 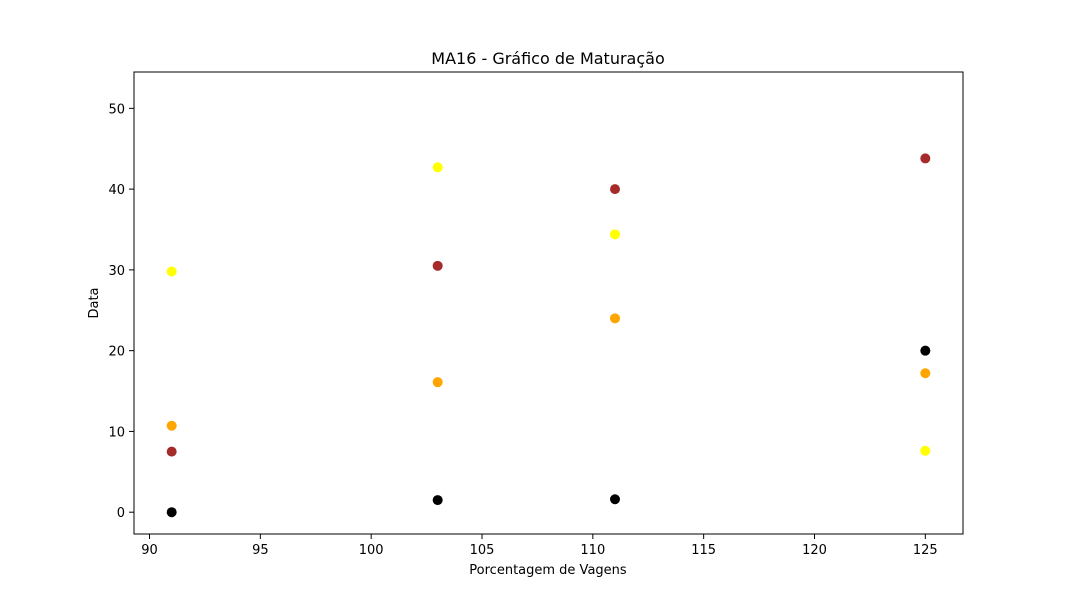 What do you see at coordinates (814, 550) in the screenshot?
I see `x-tick-label: 120` at bounding box center [814, 550].